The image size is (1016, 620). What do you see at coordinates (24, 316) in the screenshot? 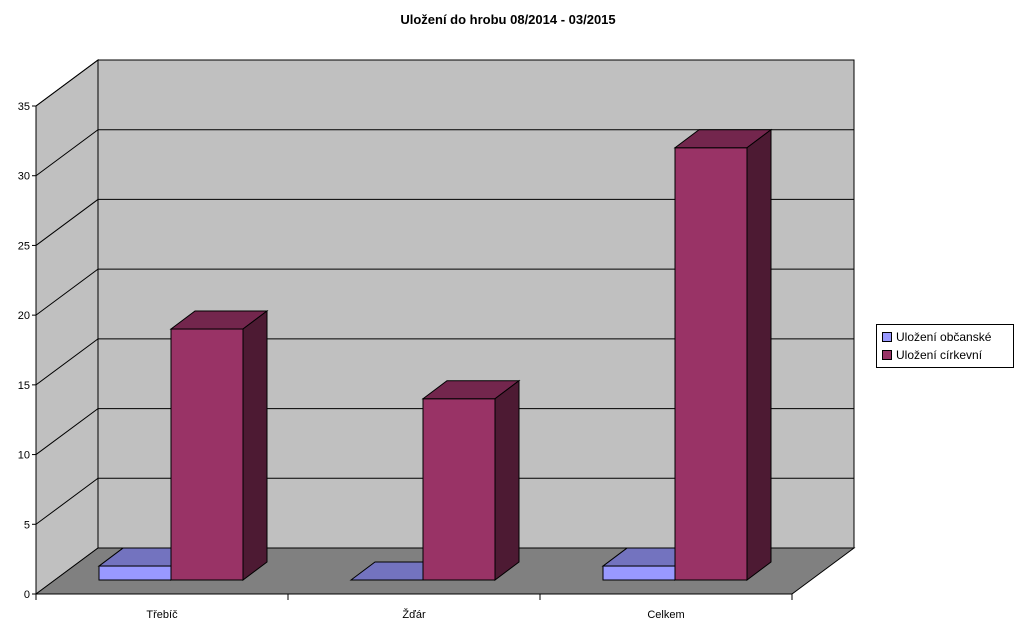
I see `y-tick-label-20: 20` at bounding box center [24, 316].